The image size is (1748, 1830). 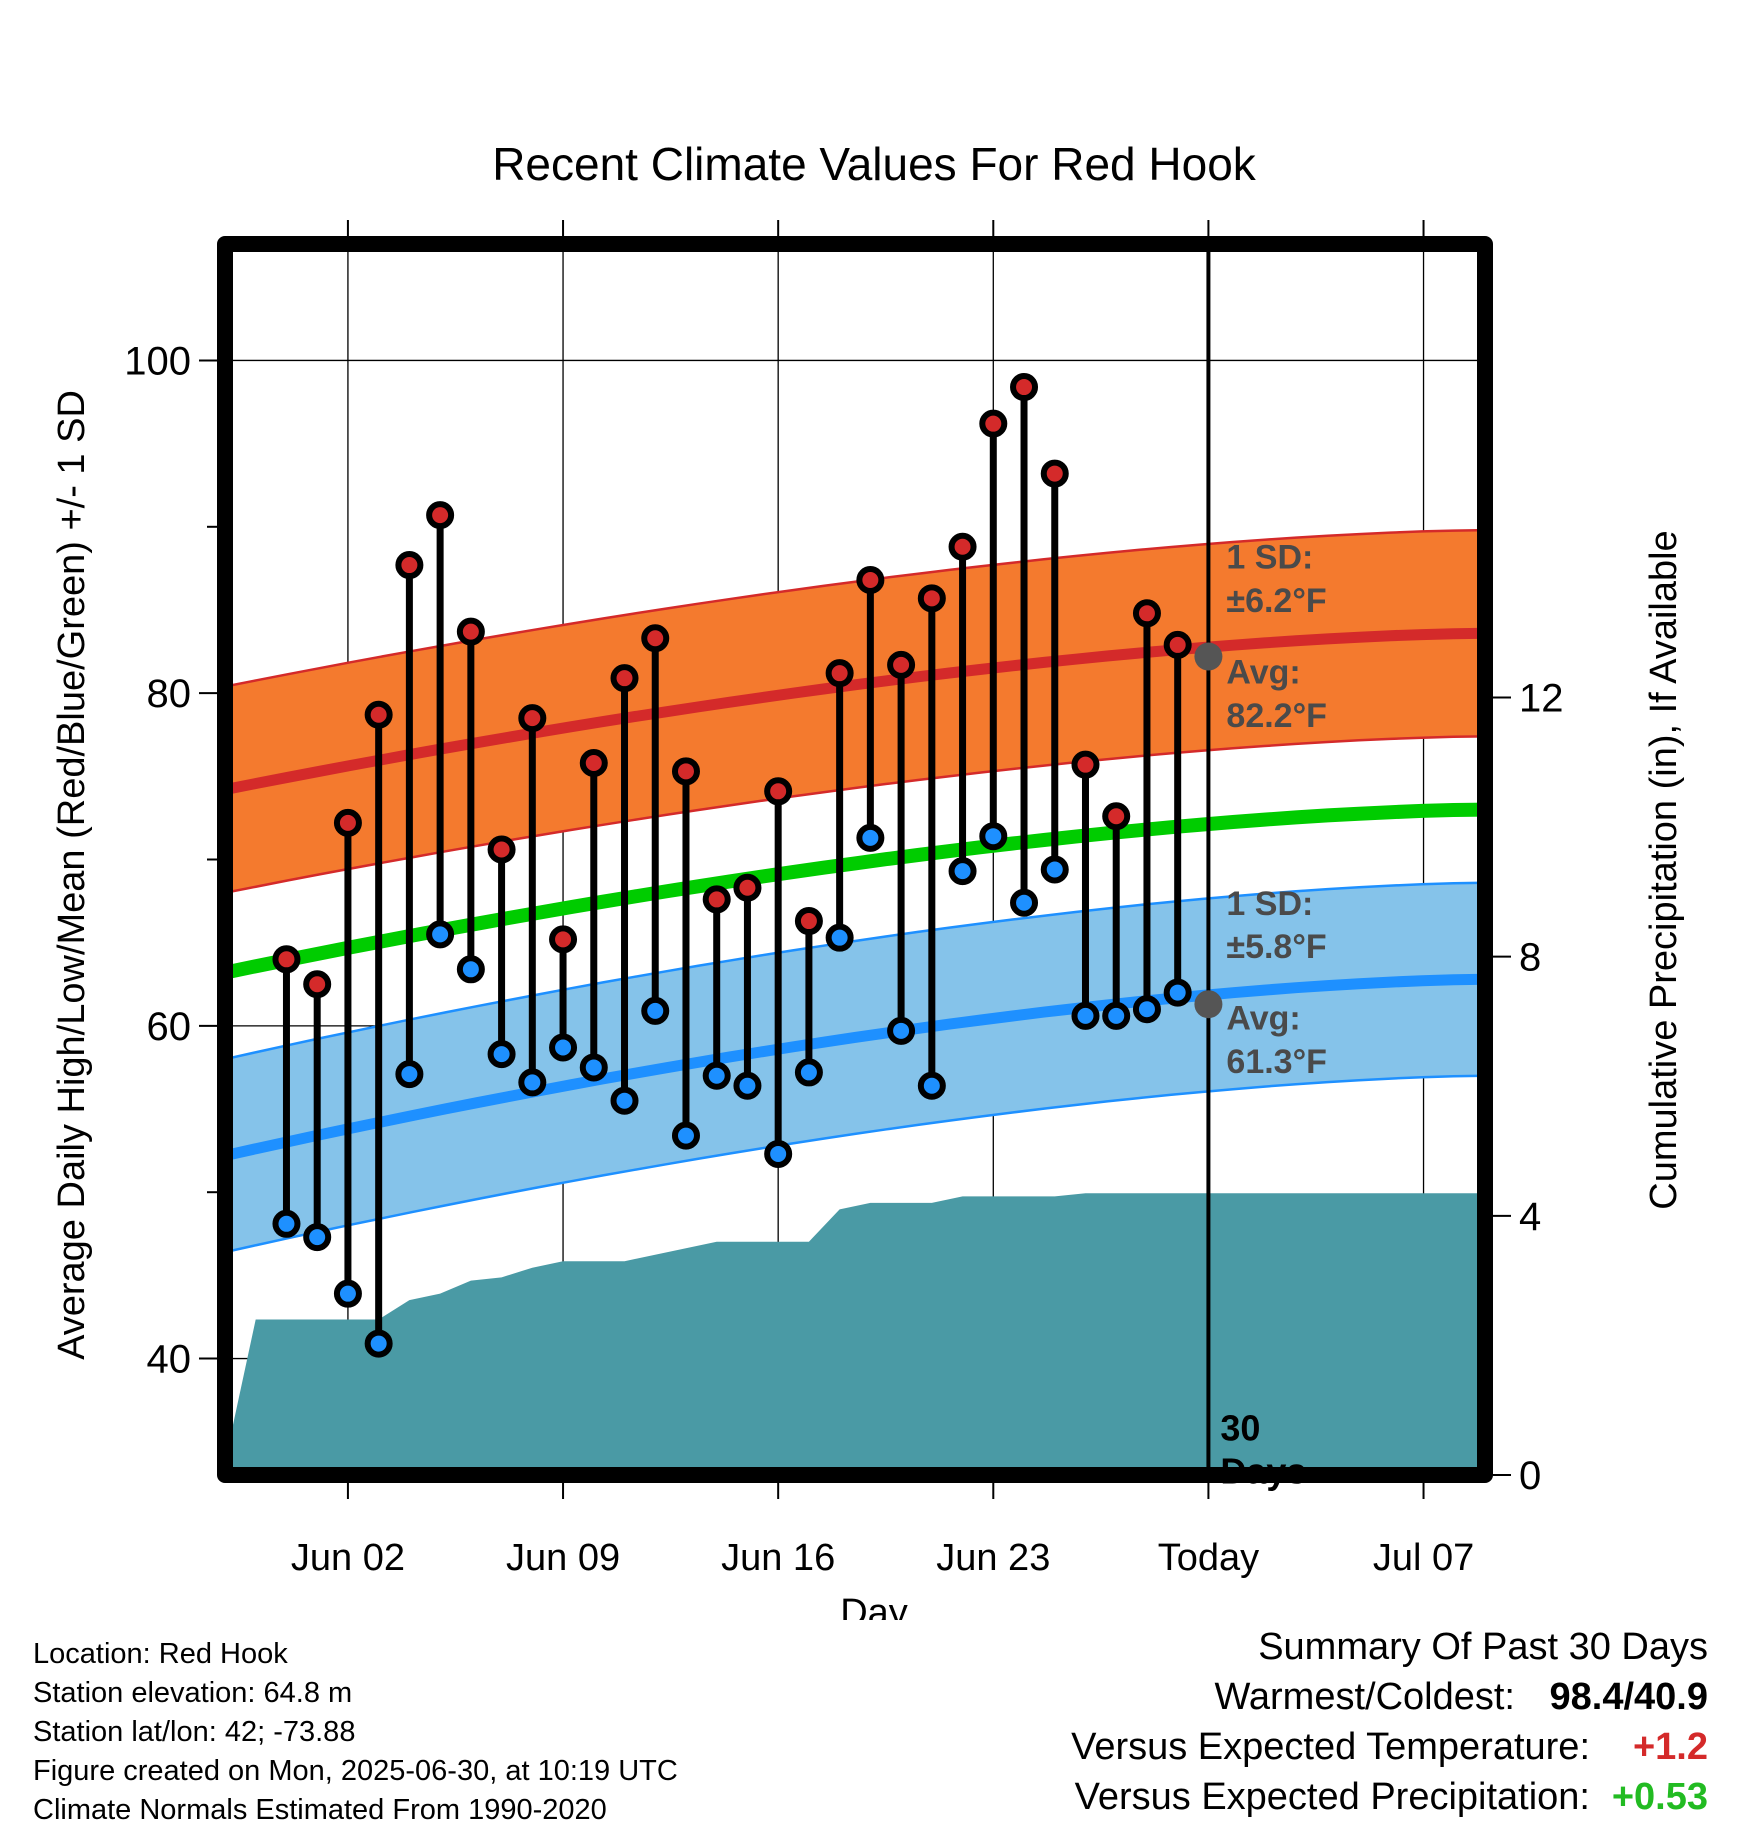 What do you see at coordinates (1208, 1558) in the screenshot?
I see `x-tick-label: Today` at bounding box center [1208, 1558].